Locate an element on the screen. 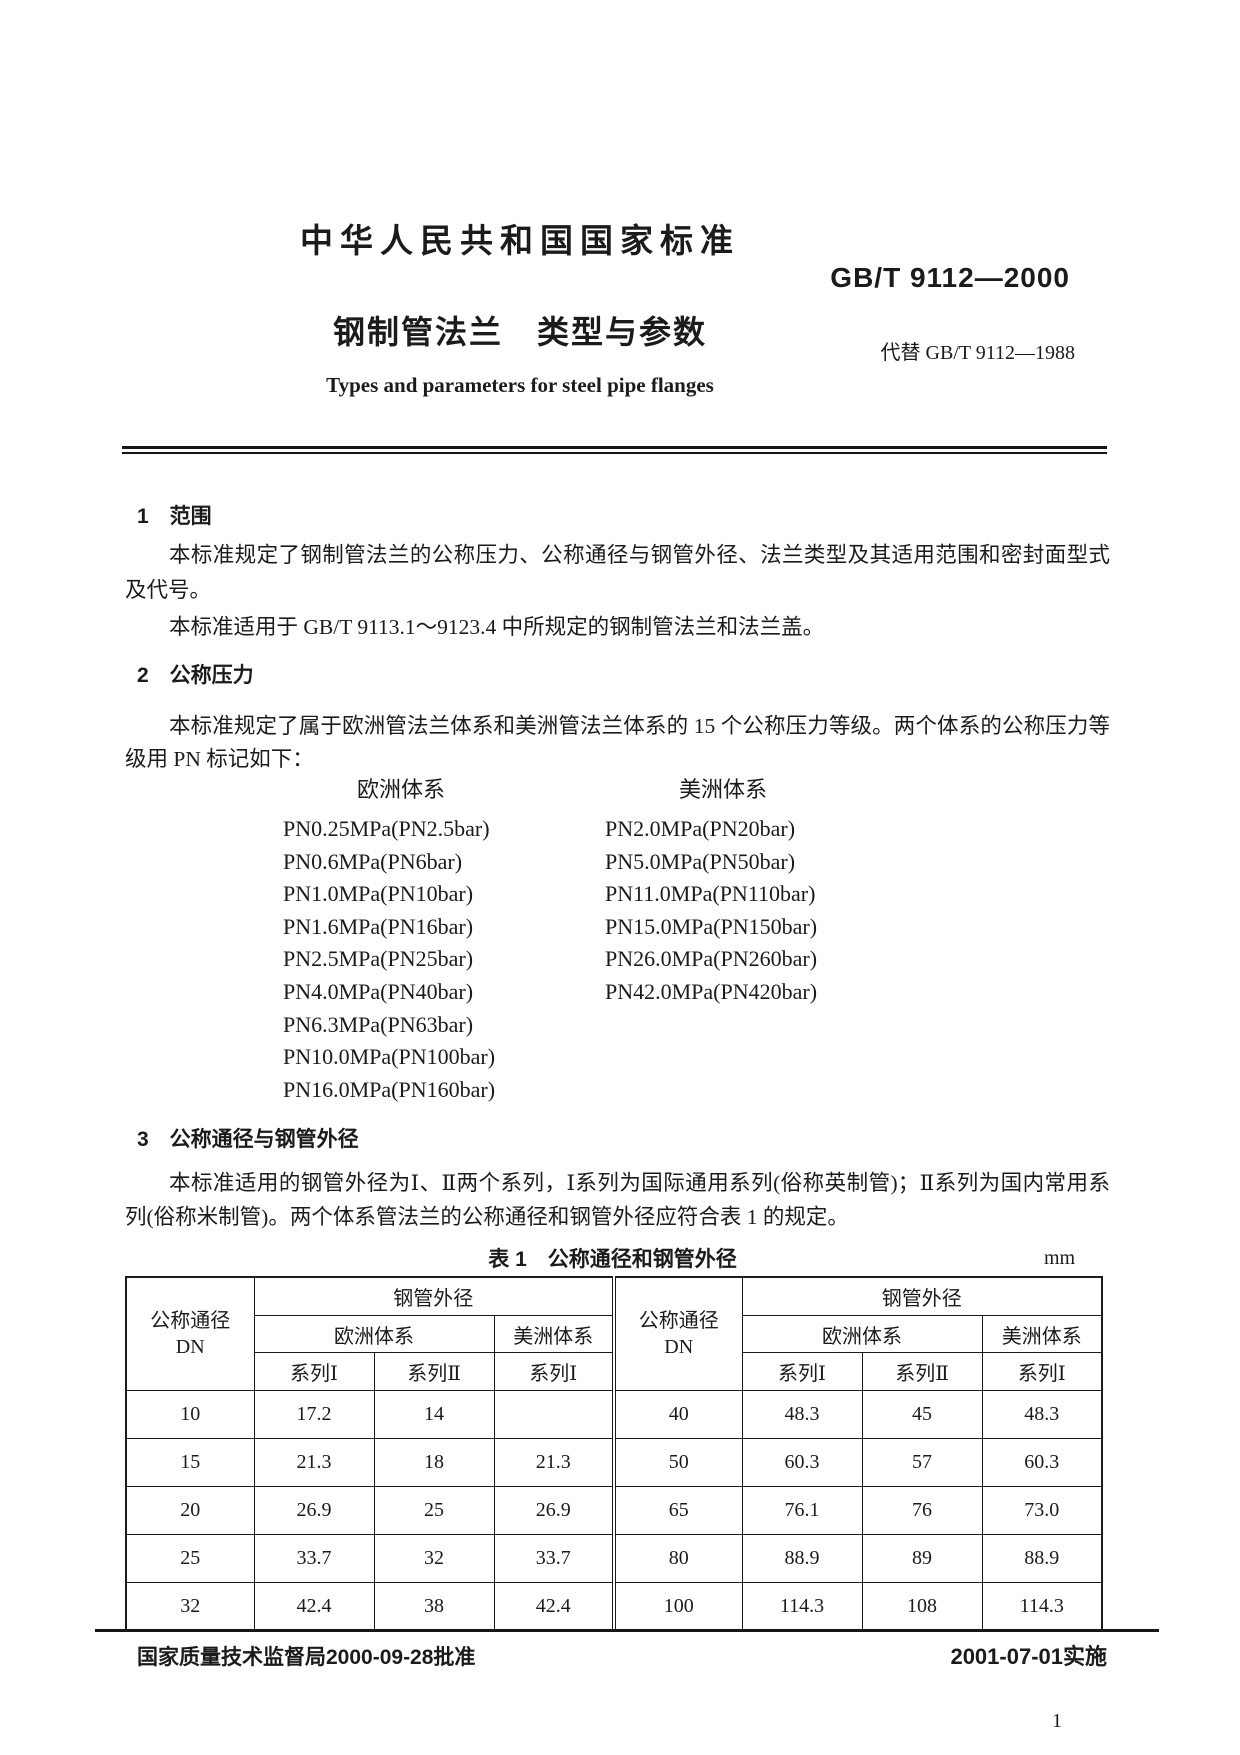  table-cell: 20 is located at coordinates (190, 1510).